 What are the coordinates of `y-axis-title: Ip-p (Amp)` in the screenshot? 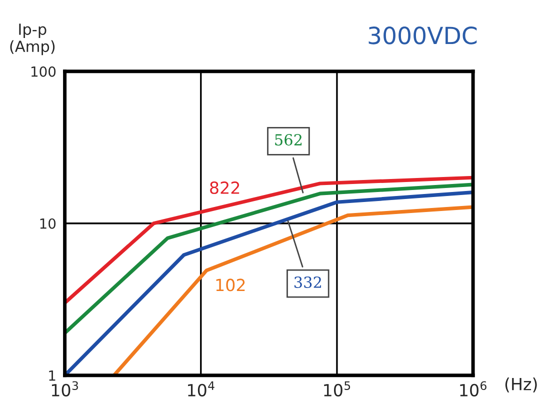 It's located at (32, 40).